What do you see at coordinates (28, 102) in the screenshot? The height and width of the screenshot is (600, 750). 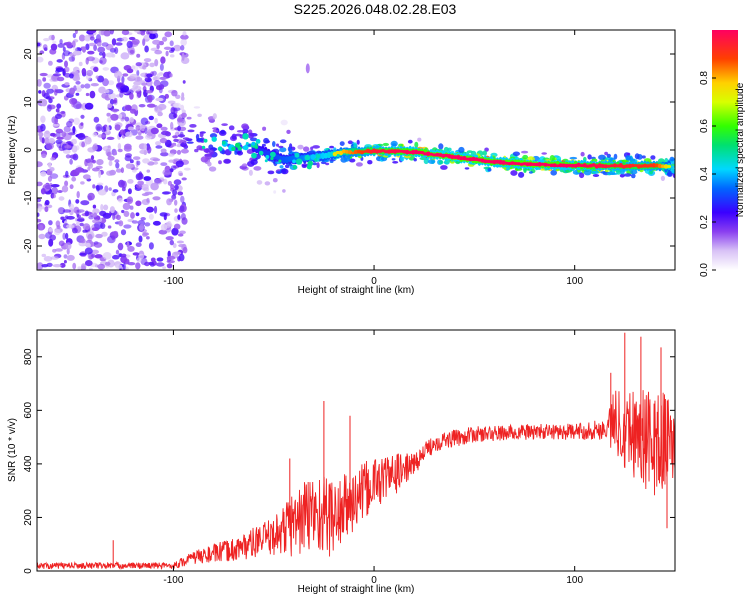 I see `y-tick-label: 10` at bounding box center [28, 102].